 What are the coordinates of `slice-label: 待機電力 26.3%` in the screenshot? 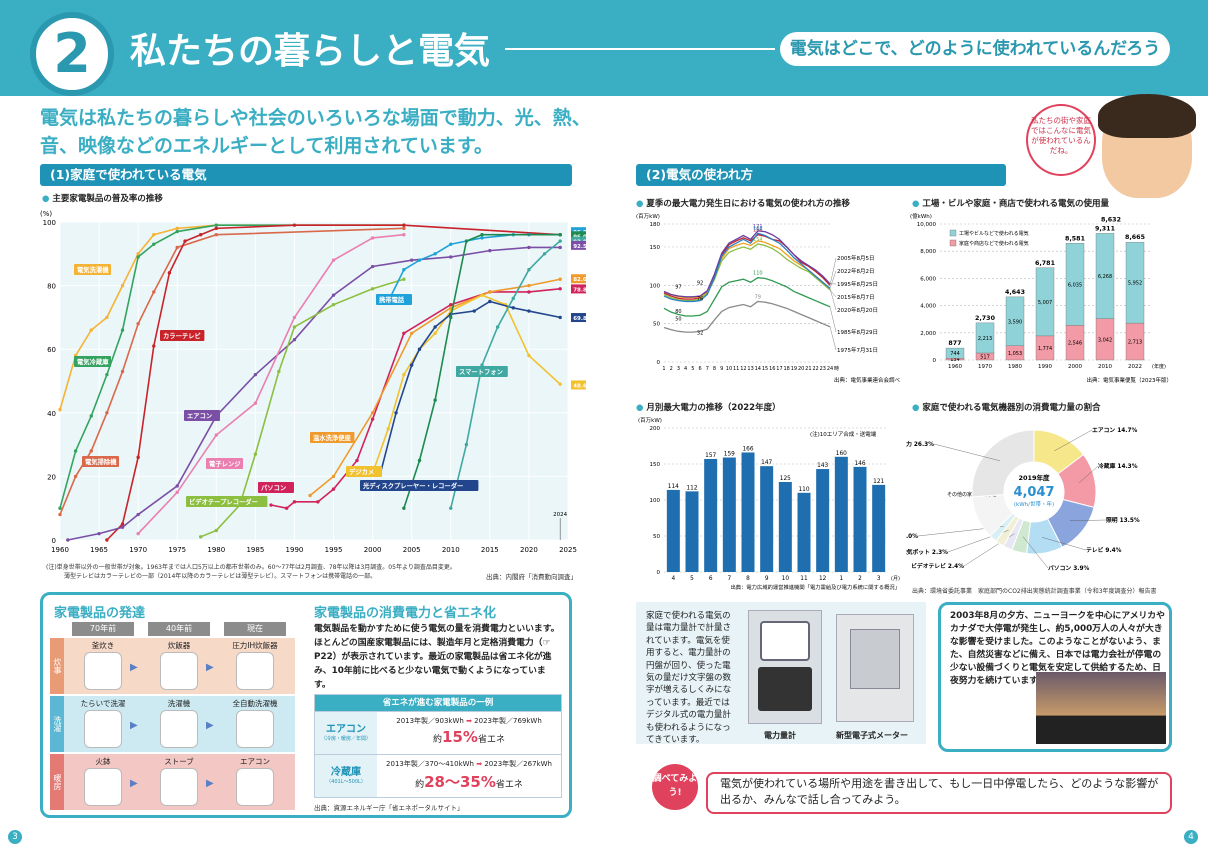 It's located at (920, 444).